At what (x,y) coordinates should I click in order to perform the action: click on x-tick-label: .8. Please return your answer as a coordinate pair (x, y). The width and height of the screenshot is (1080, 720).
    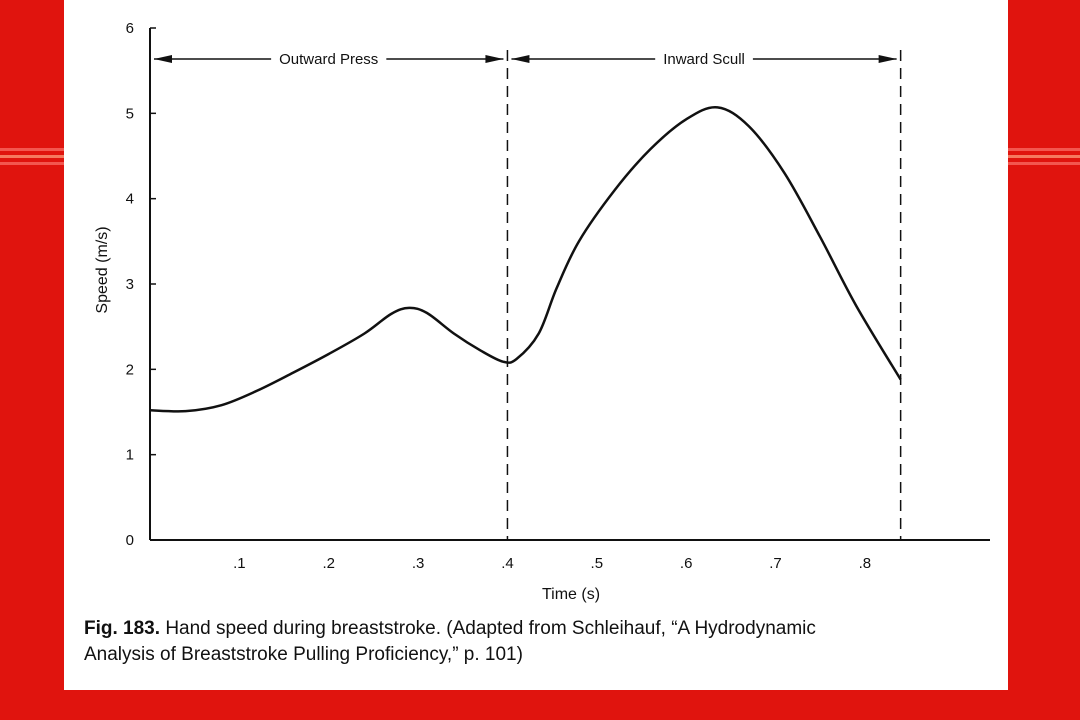
    Looking at the image, I should click on (865, 563).